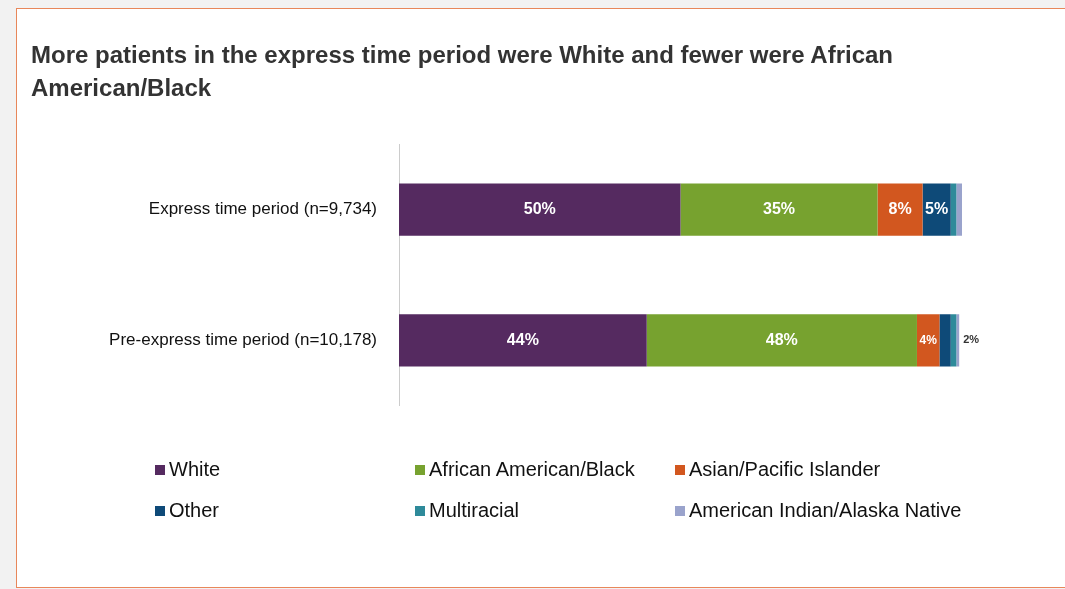 The image size is (1065, 589). Describe the element at coordinates (462, 71) in the screenshot. I see `chart-title: More patients in the express time period were White and fewer were African American/Black` at that location.